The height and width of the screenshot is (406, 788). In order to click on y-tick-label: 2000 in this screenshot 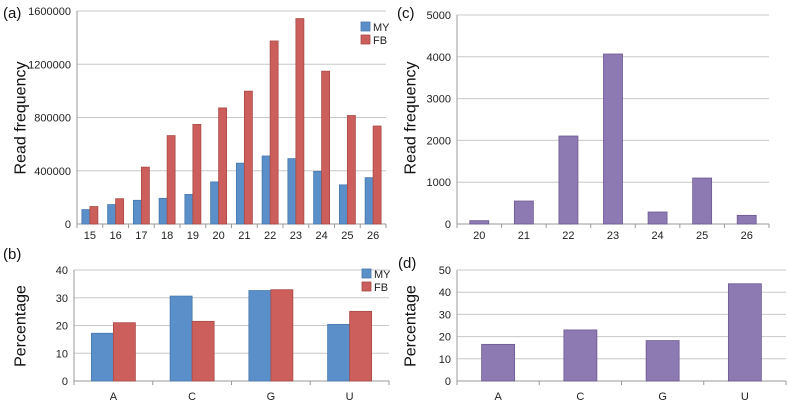, I will do `click(439, 141)`.